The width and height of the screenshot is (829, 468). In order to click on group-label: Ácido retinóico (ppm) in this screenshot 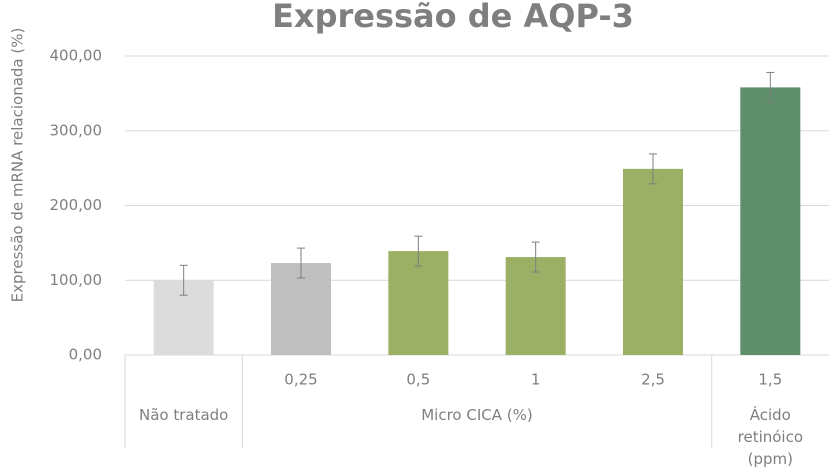, I will do `click(770, 437)`.